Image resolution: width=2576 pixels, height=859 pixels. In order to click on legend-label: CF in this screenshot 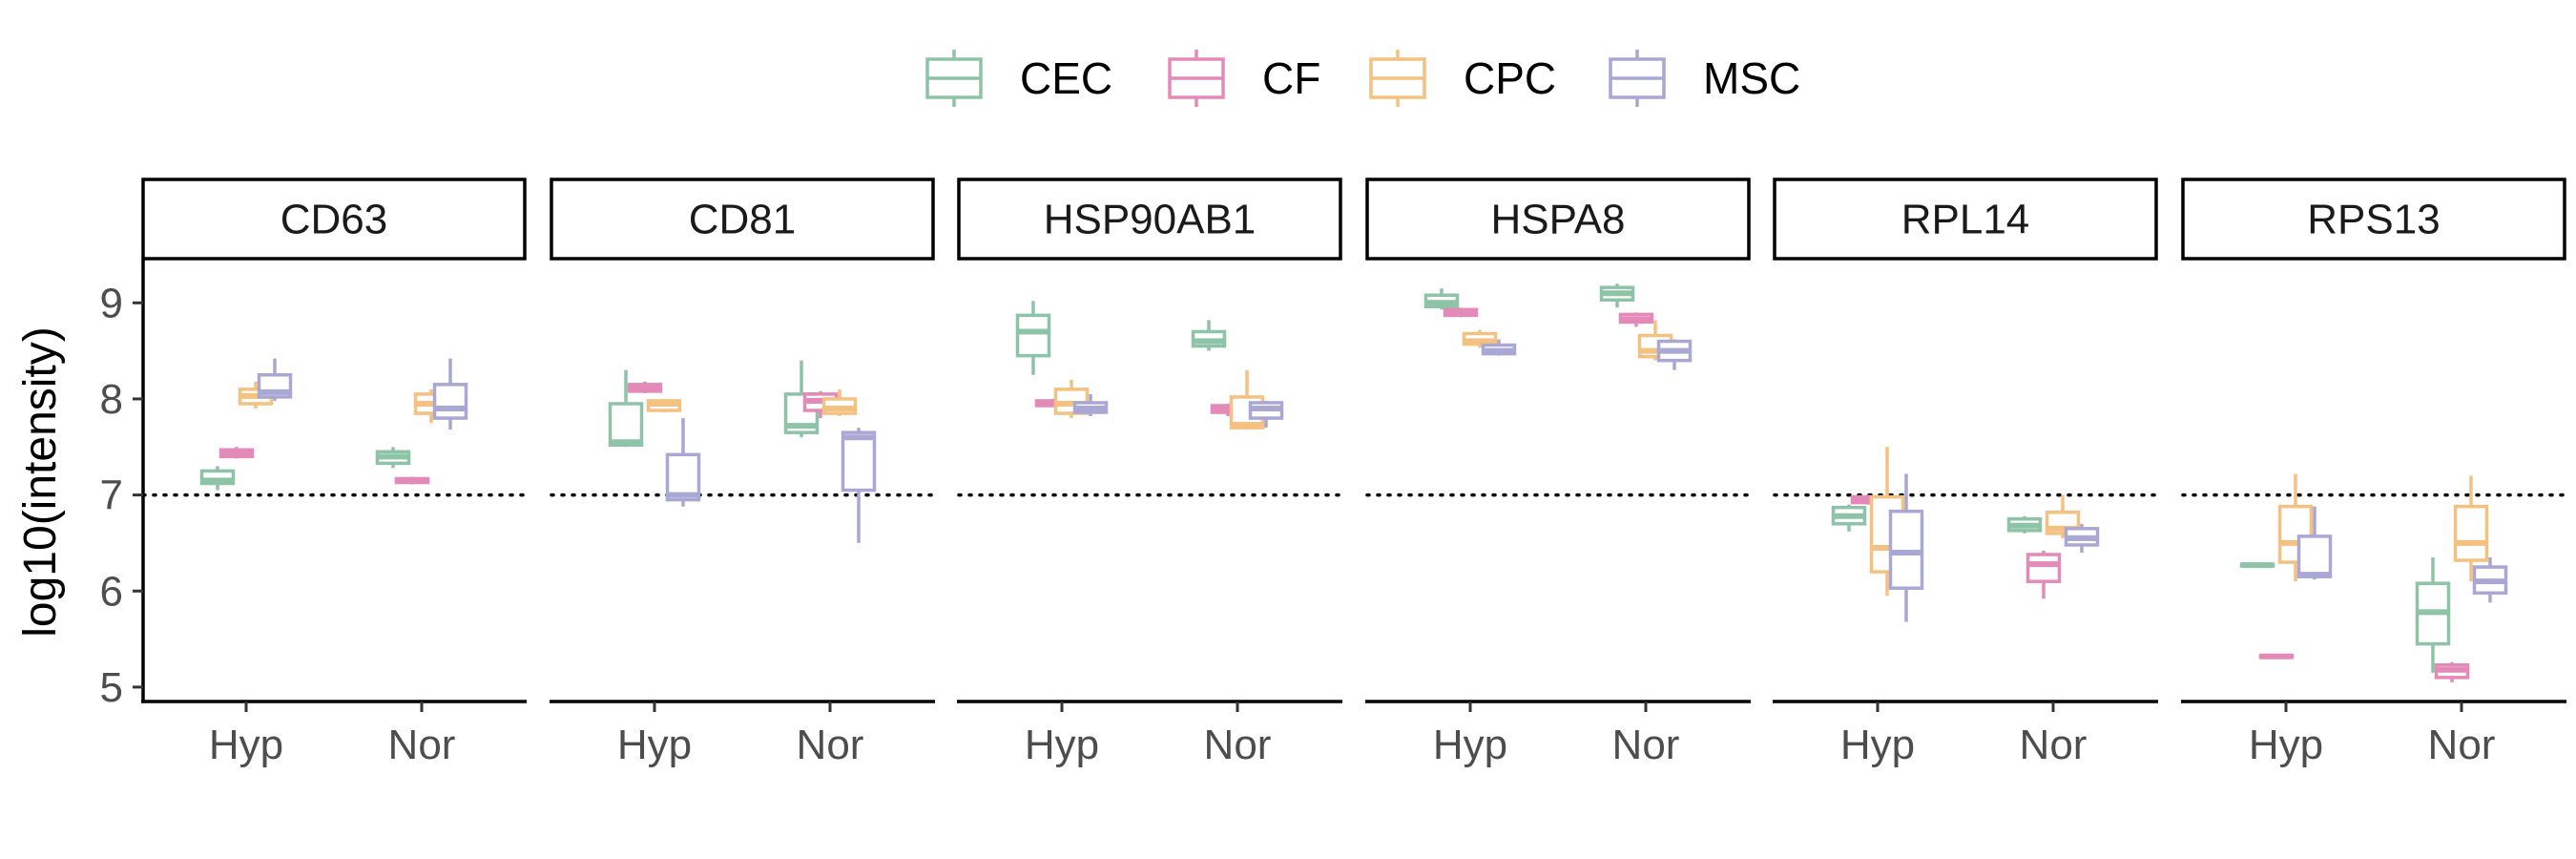, I will do `click(1291, 78)`.